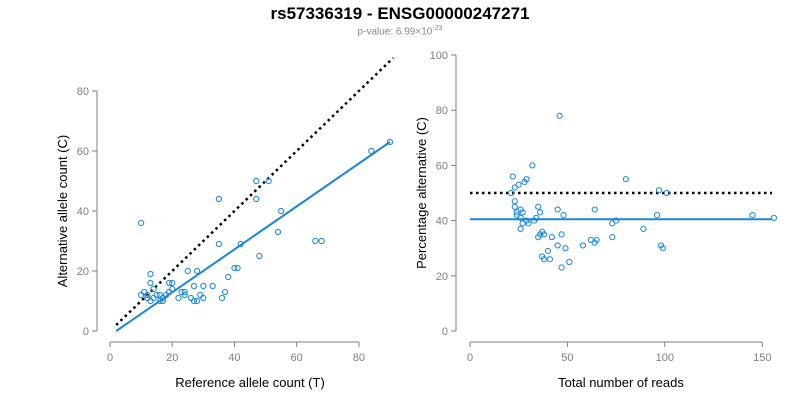  I want to click on y-tick-label: 100, so click(439, 56).